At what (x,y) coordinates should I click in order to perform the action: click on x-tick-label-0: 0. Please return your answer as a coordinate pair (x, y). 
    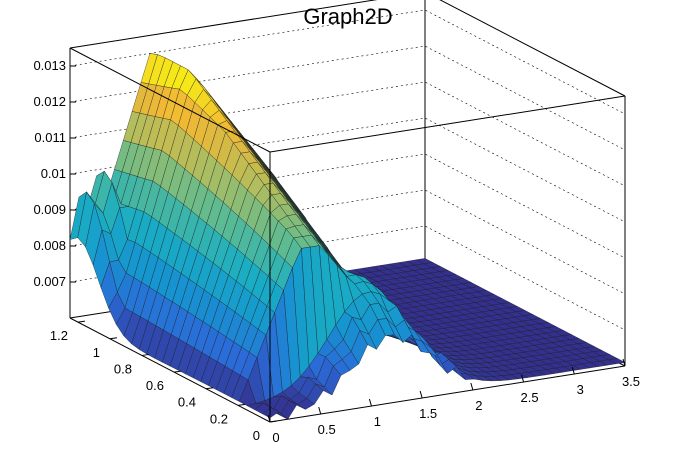
    Looking at the image, I should click on (275, 437).